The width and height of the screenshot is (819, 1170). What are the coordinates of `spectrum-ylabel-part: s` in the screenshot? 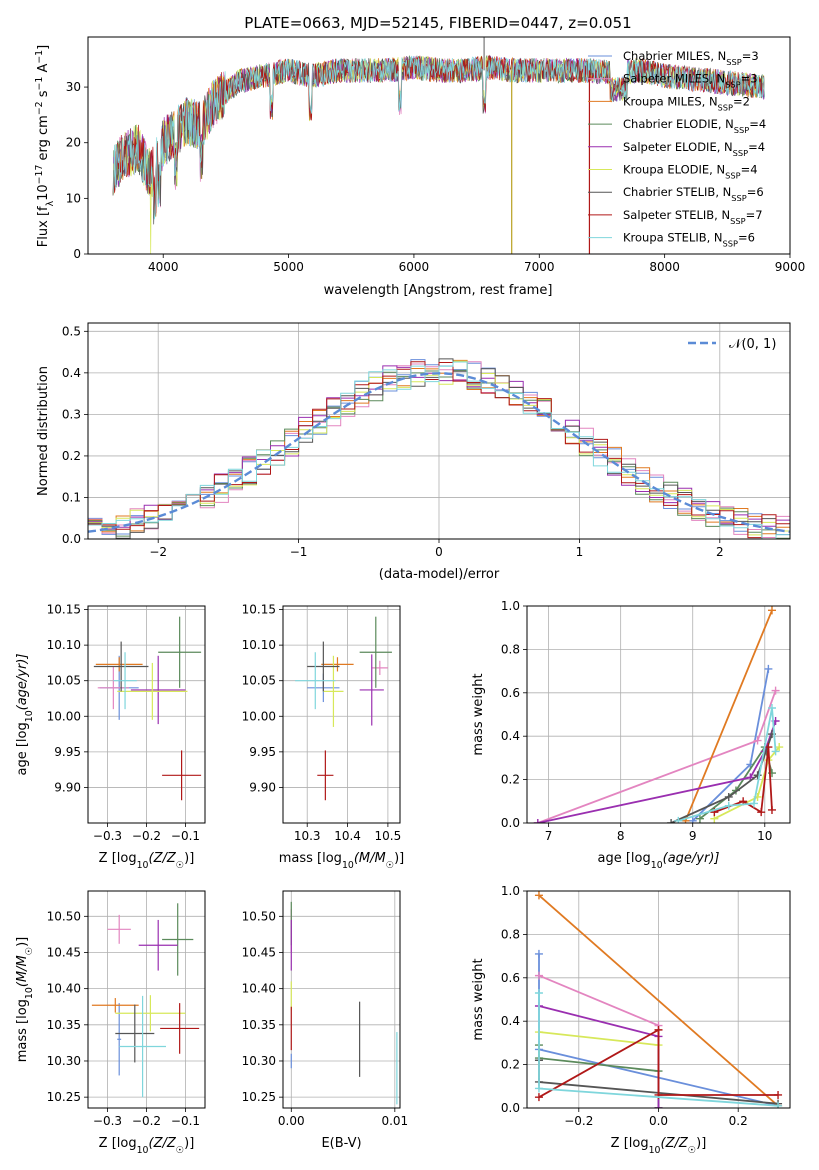 It's located at (43, 95).